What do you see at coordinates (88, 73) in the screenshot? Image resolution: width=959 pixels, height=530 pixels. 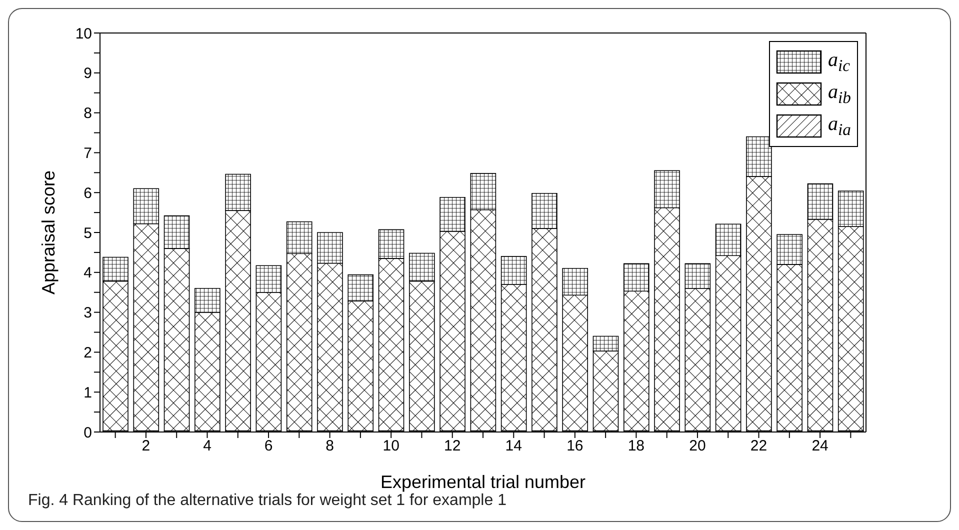 I see `y-tick-label: 9` at bounding box center [88, 73].